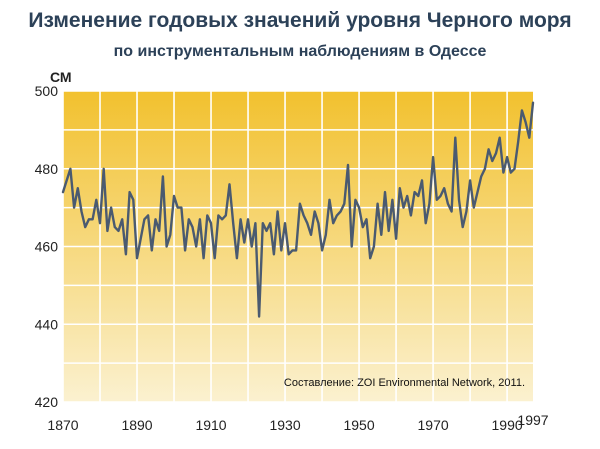 This screenshot has height=449, width=600. I want to click on x-tick-label: 1990, so click(507, 425).